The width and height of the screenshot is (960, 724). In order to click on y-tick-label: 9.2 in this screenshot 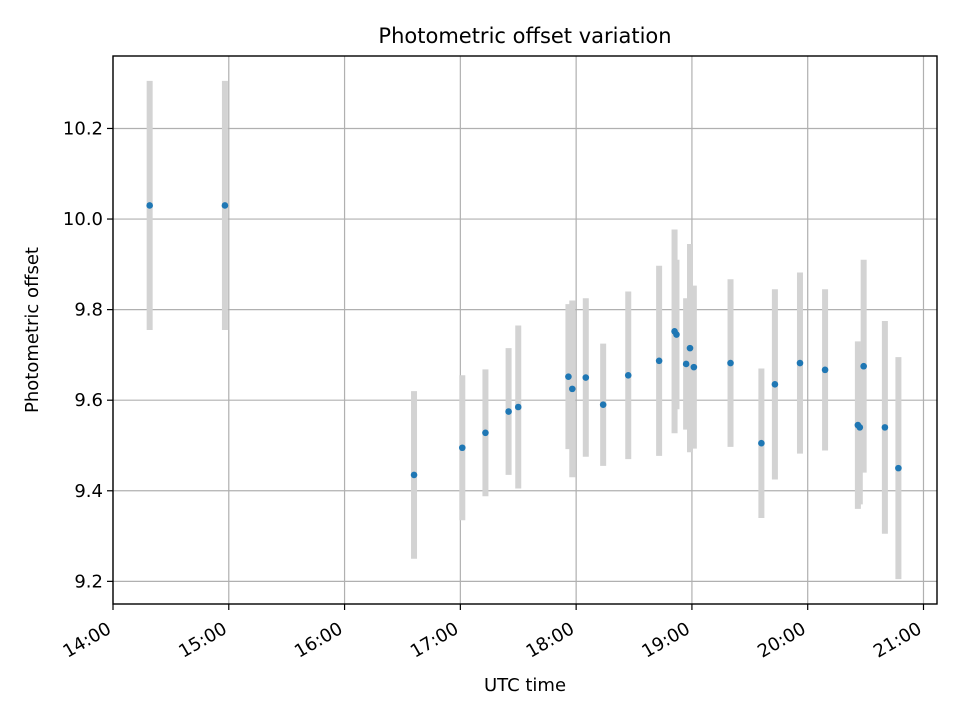, I will do `click(88, 581)`.